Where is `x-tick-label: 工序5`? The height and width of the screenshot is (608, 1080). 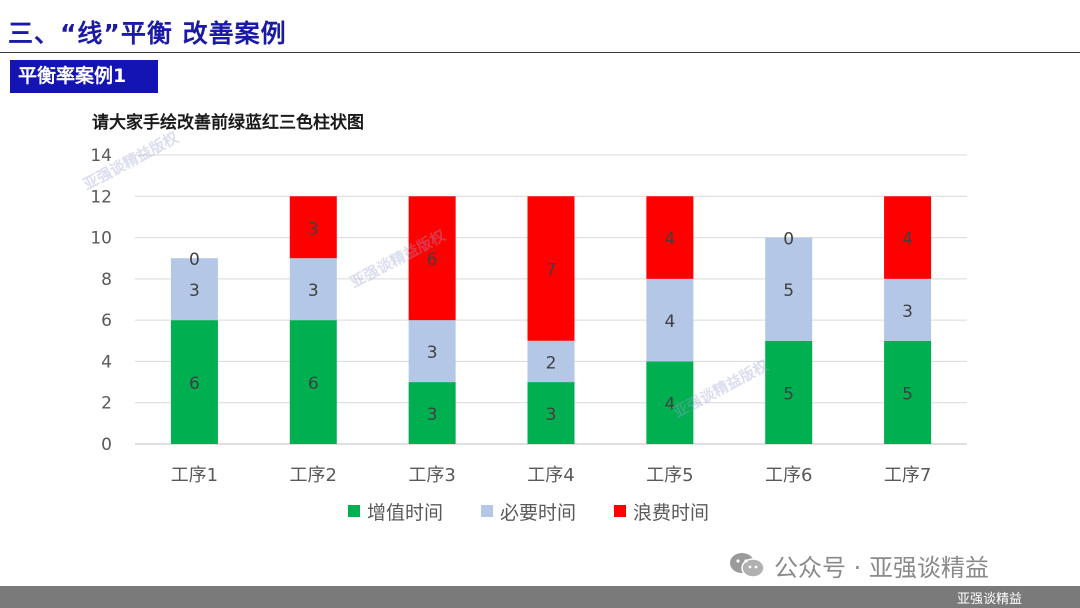 x-tick-label: 工序5 is located at coordinates (669, 475).